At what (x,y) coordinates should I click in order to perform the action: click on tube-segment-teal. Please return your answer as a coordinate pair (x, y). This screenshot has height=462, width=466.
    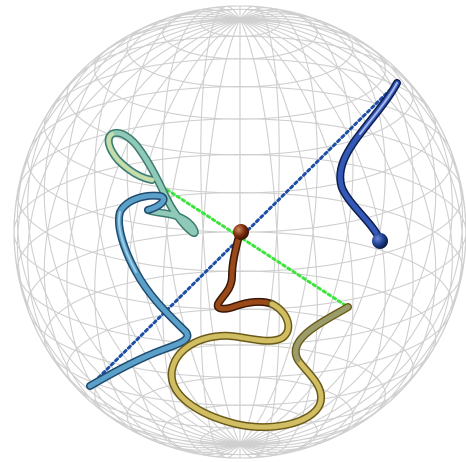
    Looking at the image, I should click on (151, 183).